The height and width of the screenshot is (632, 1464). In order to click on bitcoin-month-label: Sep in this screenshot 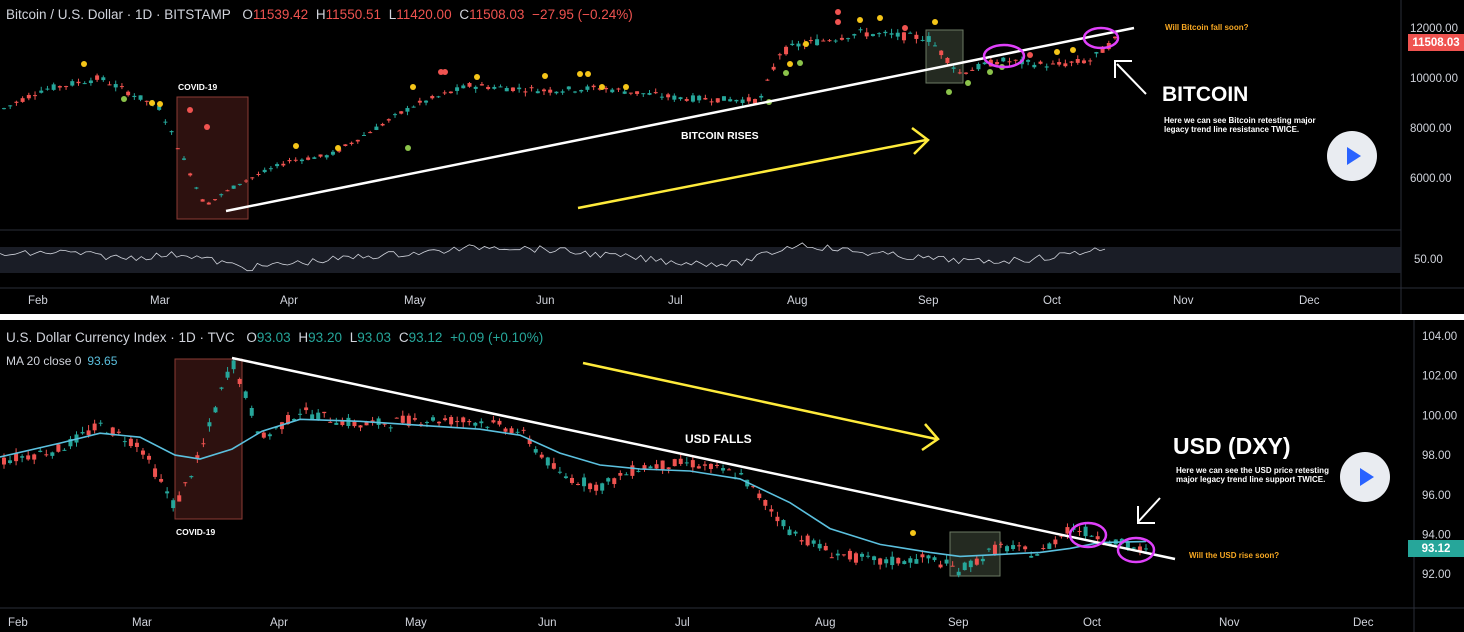, I will do `click(928, 301)`.